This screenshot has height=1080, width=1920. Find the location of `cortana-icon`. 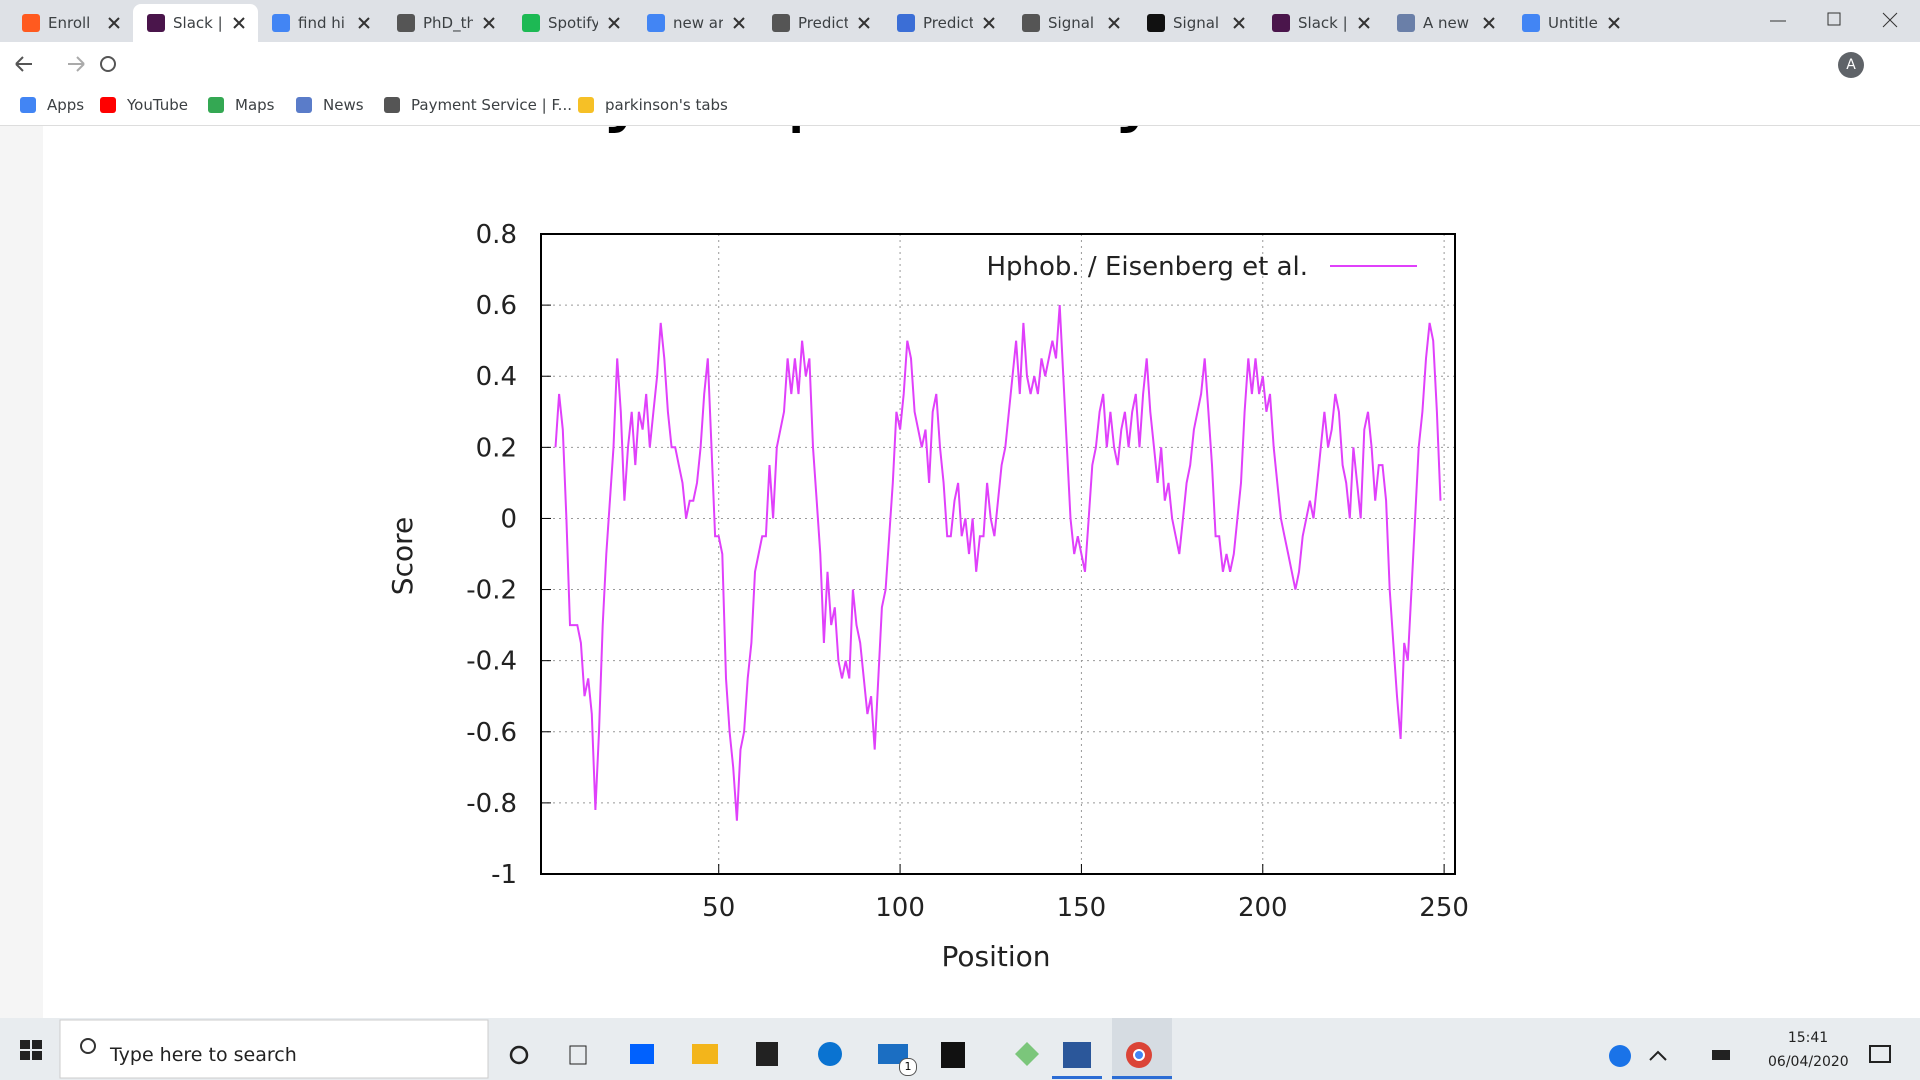

cortana-icon is located at coordinates (519, 1055).